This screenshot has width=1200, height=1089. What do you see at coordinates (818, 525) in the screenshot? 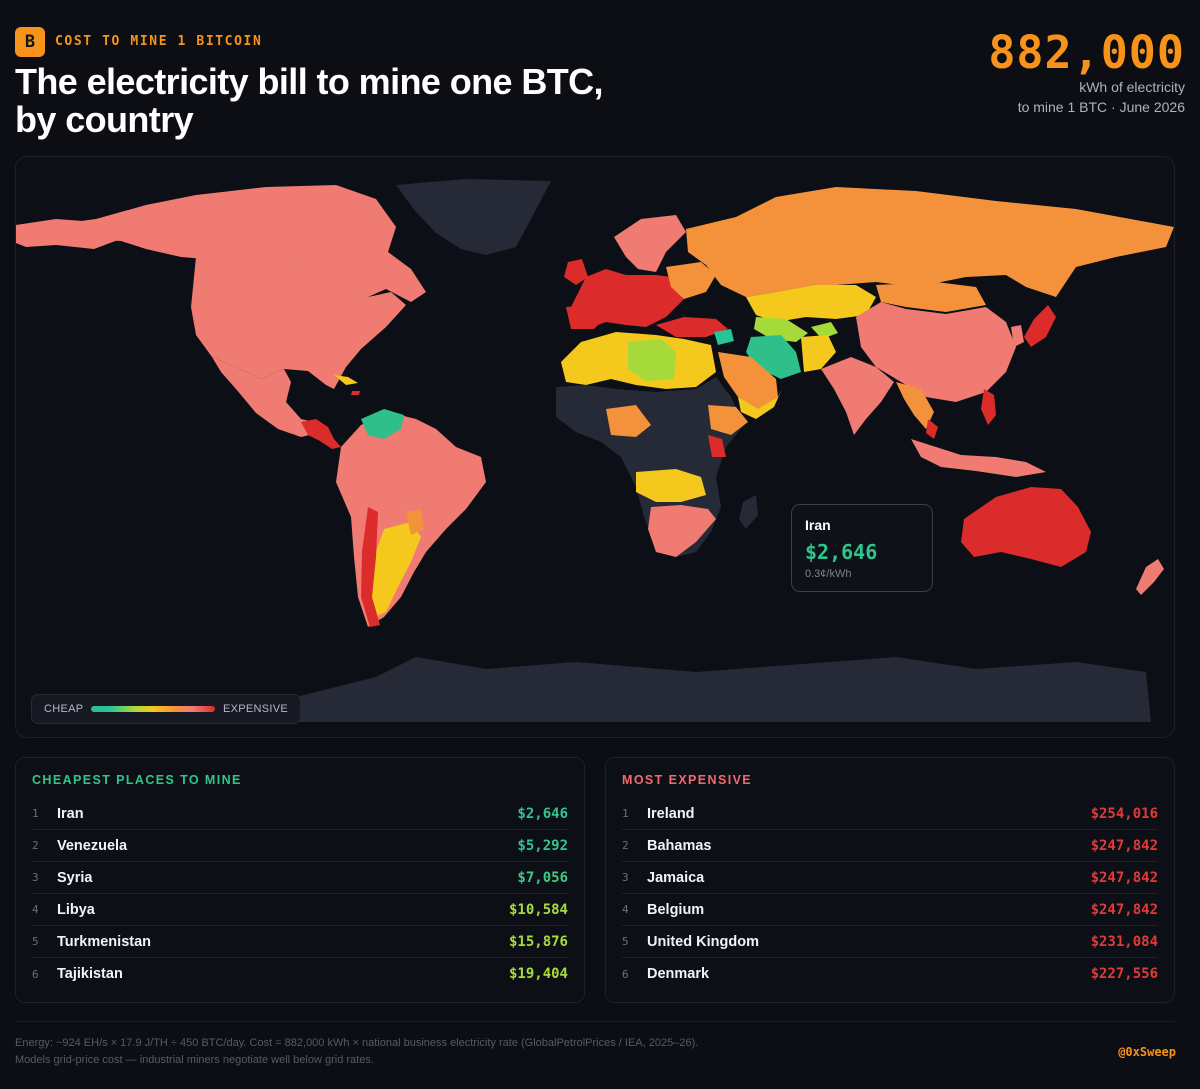
I see `tooltip-country: Iran` at bounding box center [818, 525].